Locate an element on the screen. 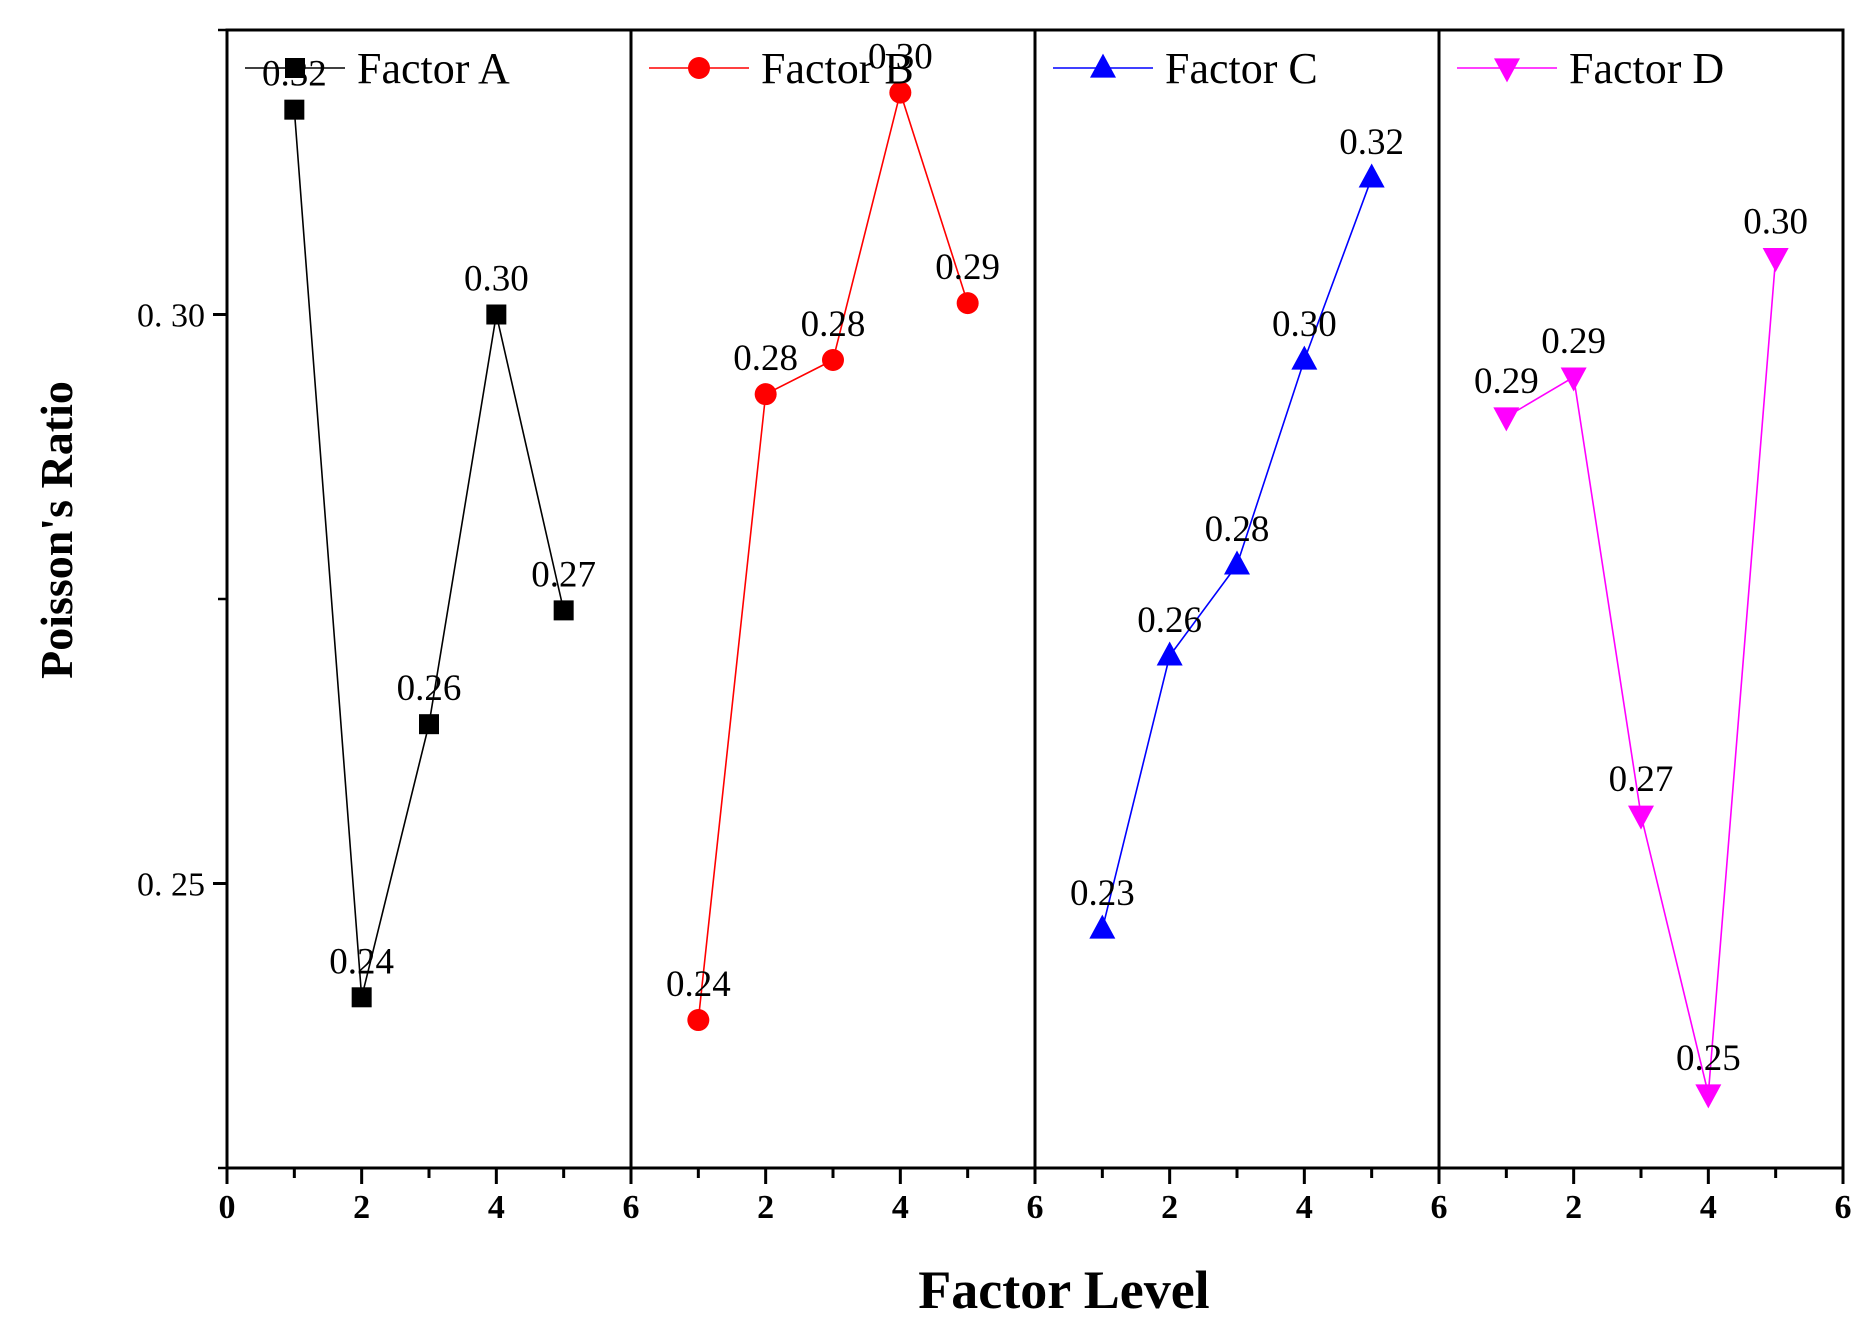  data-label: 0.23 is located at coordinates (1102, 893).